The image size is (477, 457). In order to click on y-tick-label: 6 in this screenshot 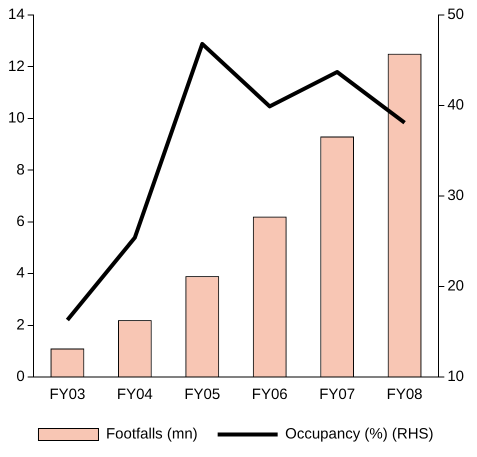, I will do `click(20, 221)`.